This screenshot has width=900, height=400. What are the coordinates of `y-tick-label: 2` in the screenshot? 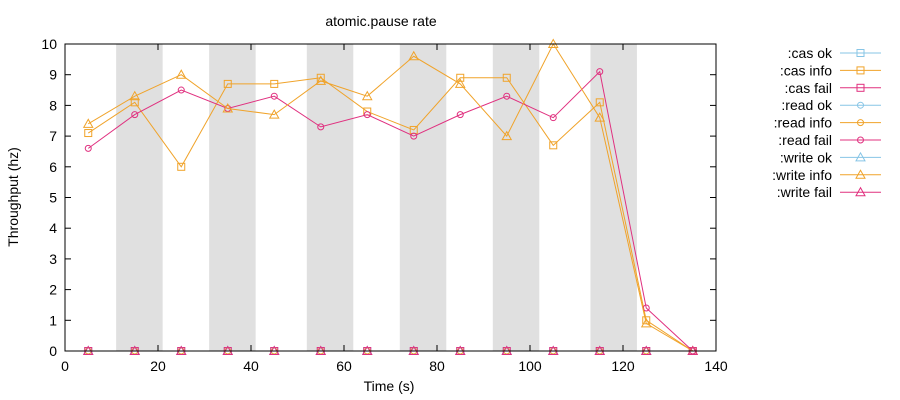 It's located at (53, 290).